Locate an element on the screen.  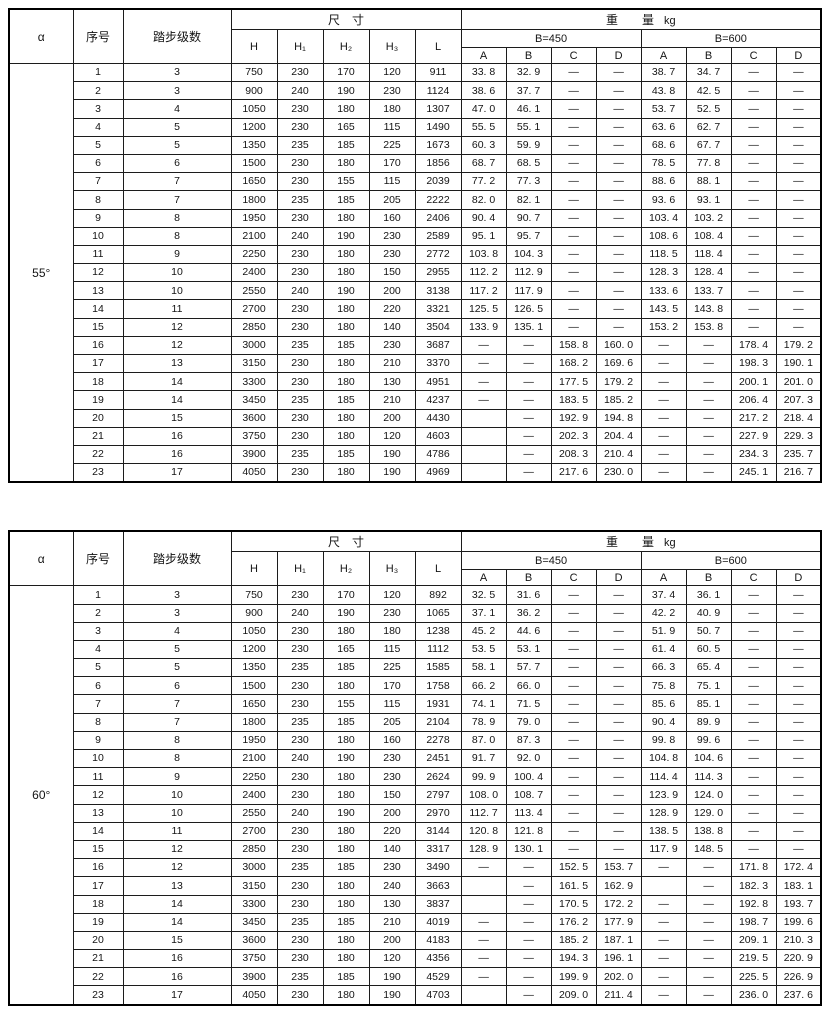
w450-c-cell: 183. 5 is located at coordinates (573, 400).